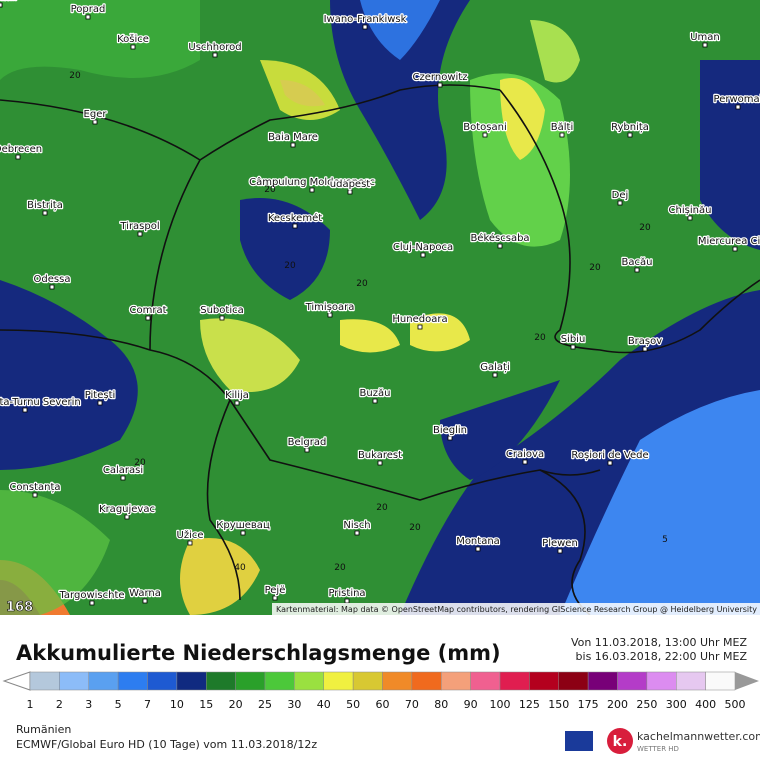 The height and width of the screenshot is (760, 760). Describe the element at coordinates (118, 704) in the screenshot. I see `legend-tick-label: 5` at that location.